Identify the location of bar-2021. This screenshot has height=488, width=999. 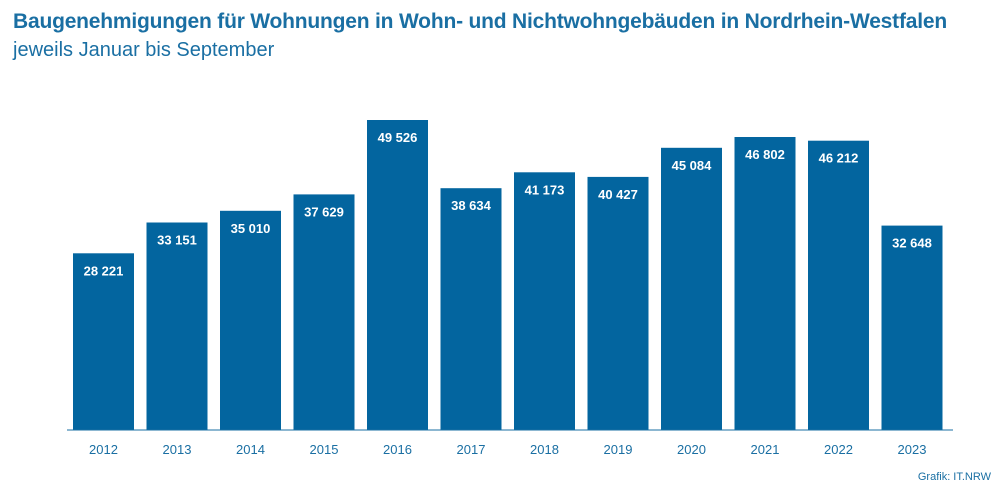
(765, 283).